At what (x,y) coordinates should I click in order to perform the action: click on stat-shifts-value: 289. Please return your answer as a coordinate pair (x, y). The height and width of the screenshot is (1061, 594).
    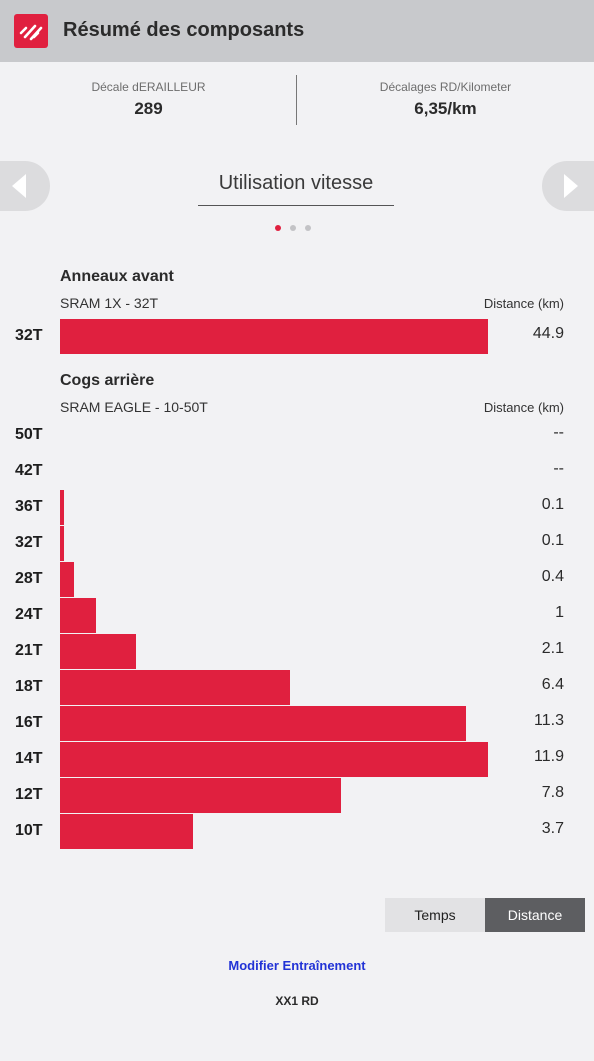
    Looking at the image, I should click on (148, 108).